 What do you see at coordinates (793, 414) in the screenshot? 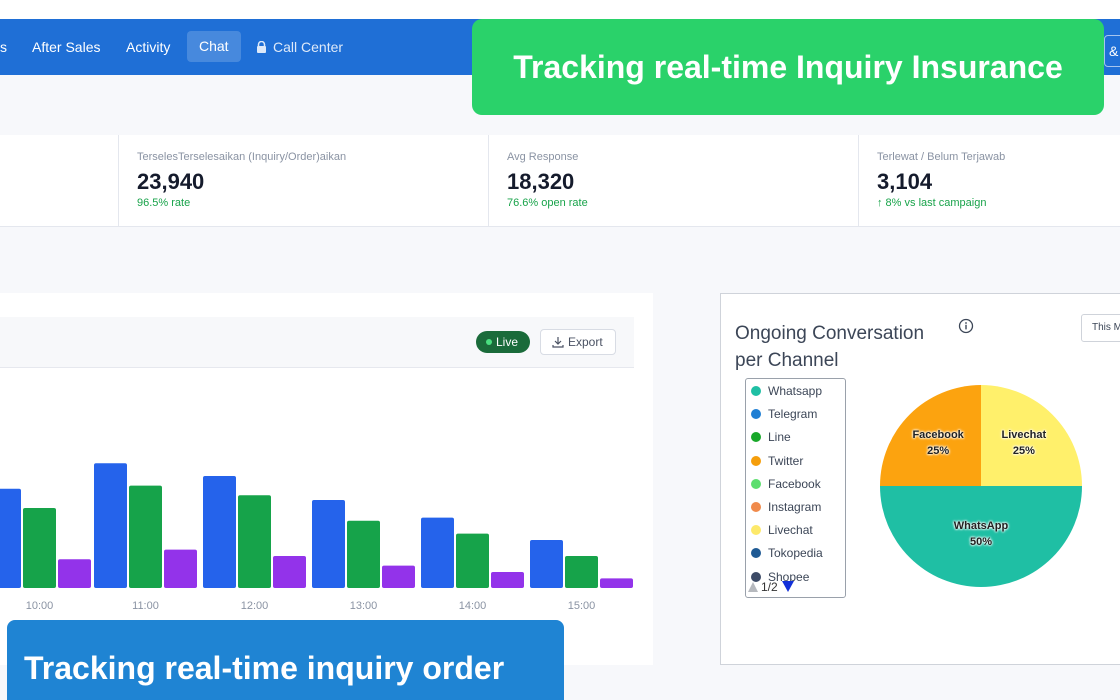
I see `legend-label: Telegram` at bounding box center [793, 414].